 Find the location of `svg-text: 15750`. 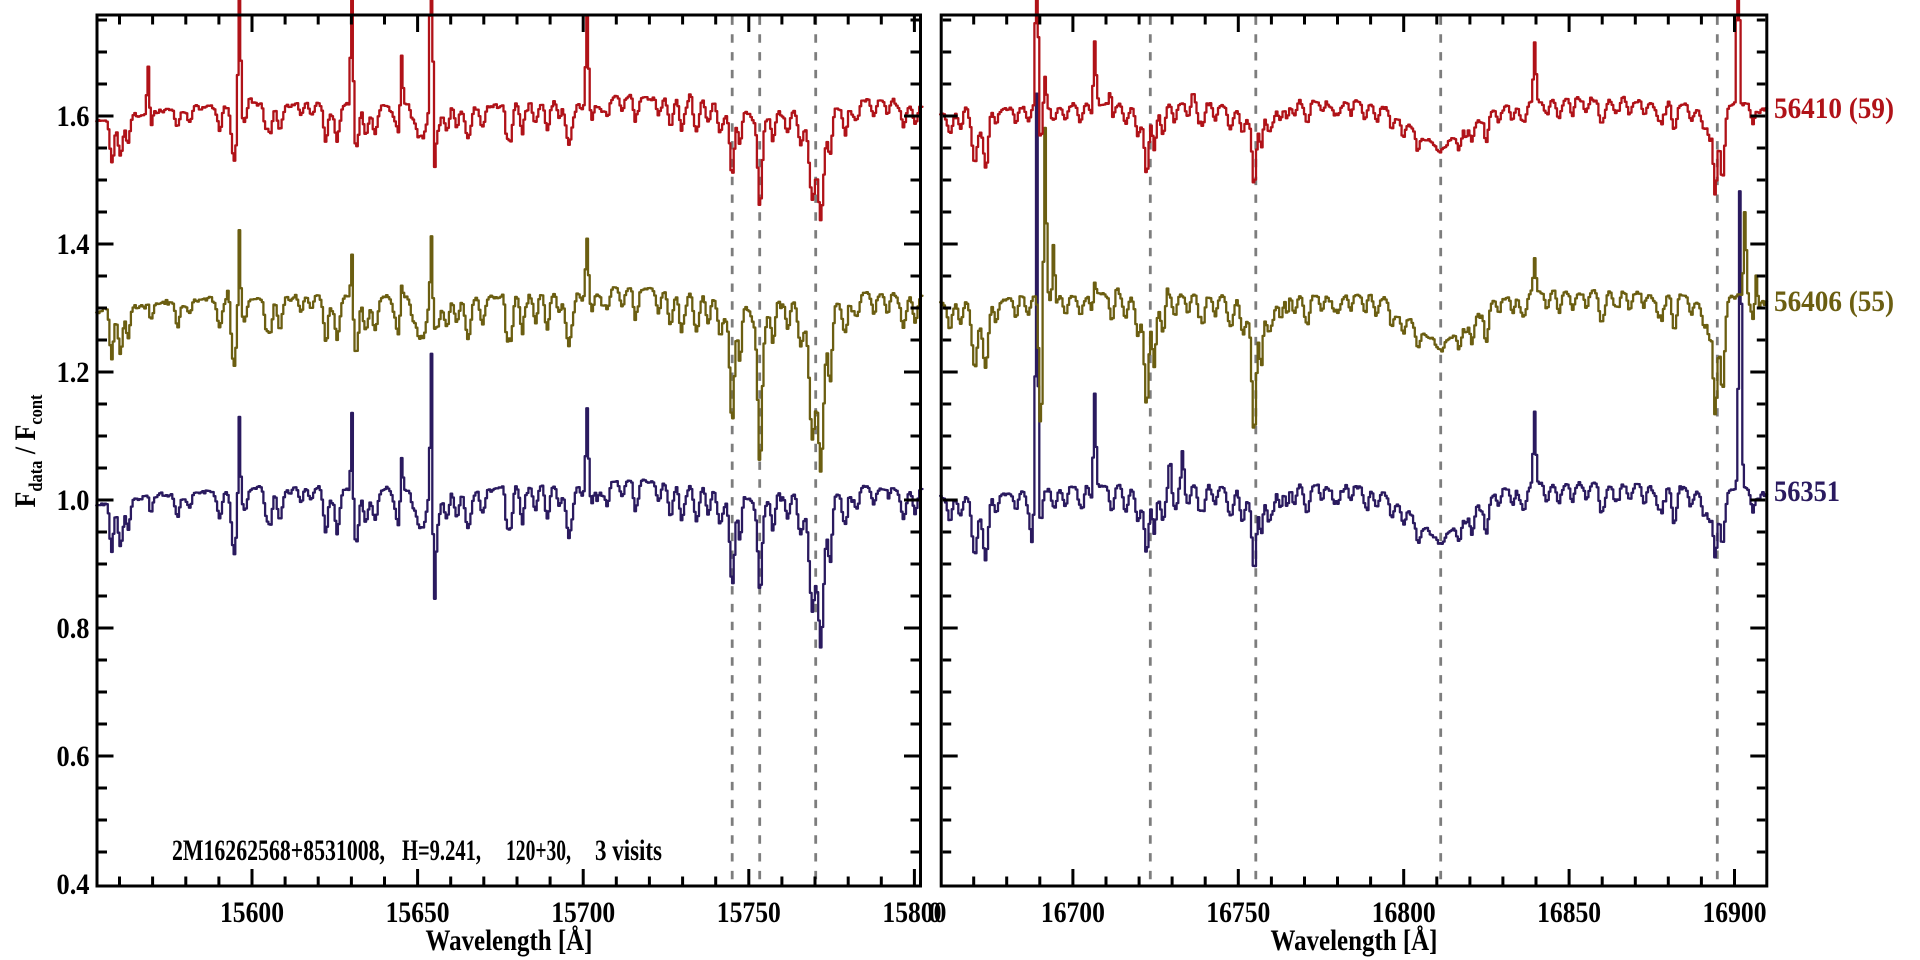

svg-text: 15750 is located at coordinates (749, 912).